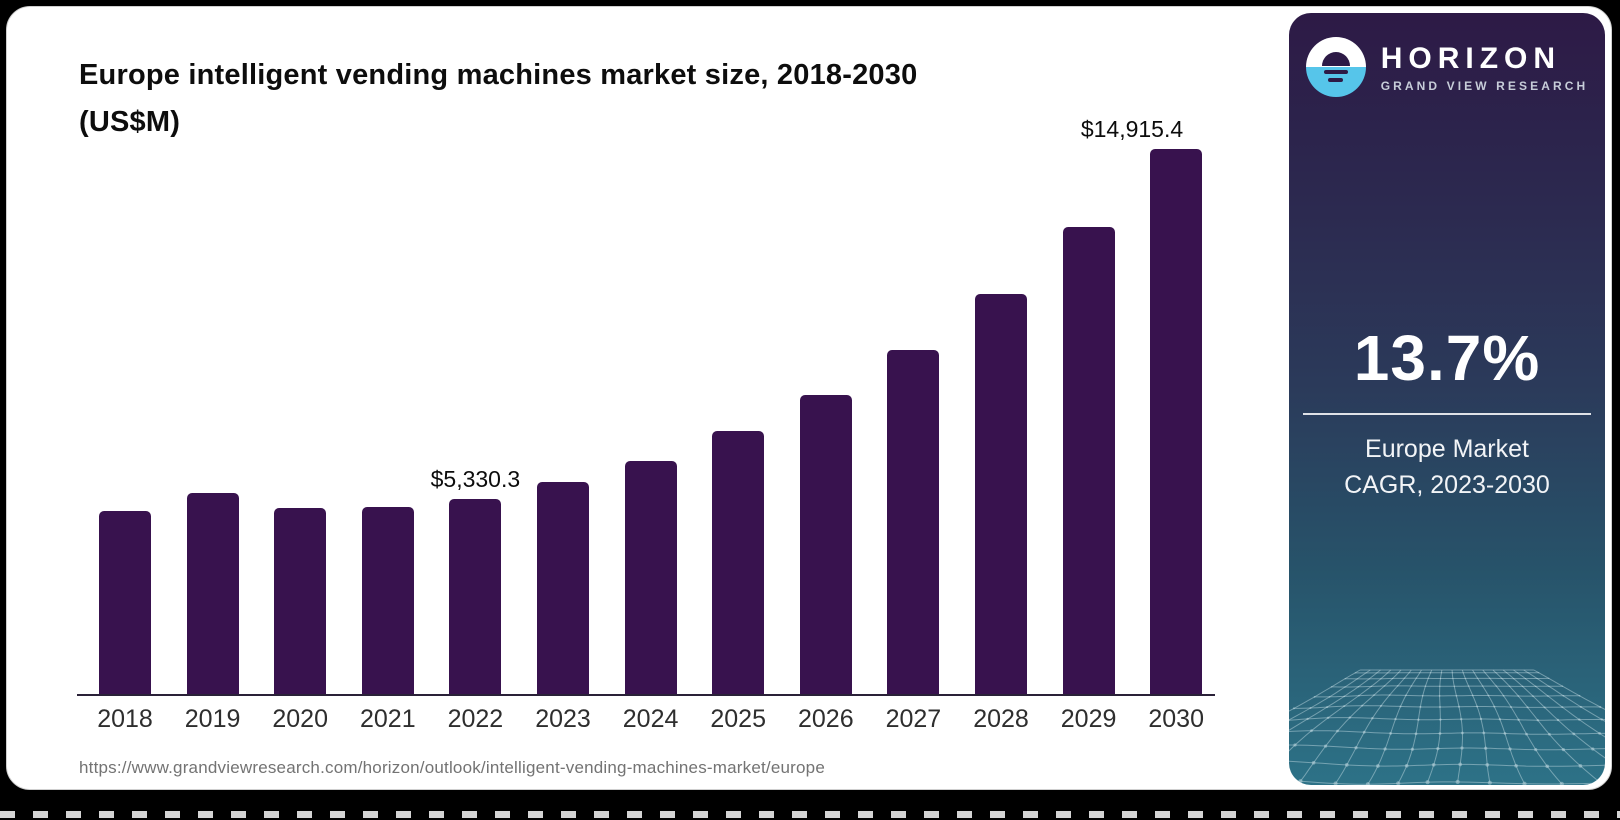  Describe the element at coordinates (1001, 494) in the screenshot. I see `bar-2028` at that location.